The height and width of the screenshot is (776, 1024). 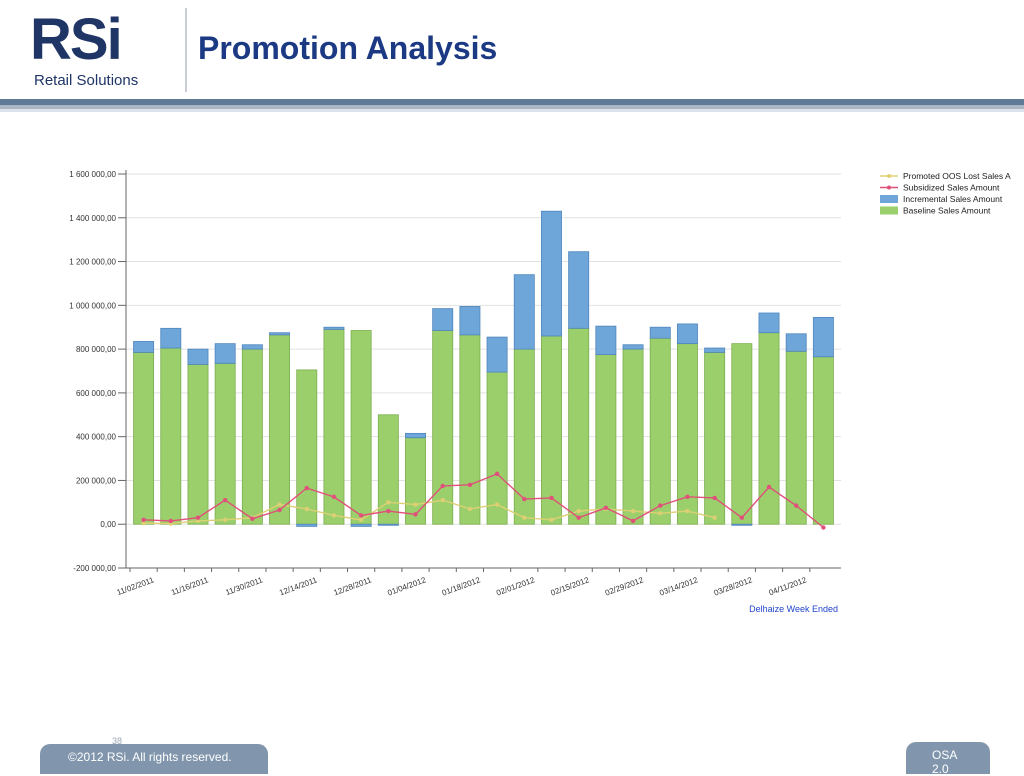 I want to click on page-title: Promotion Analysis, so click(x=348, y=48).